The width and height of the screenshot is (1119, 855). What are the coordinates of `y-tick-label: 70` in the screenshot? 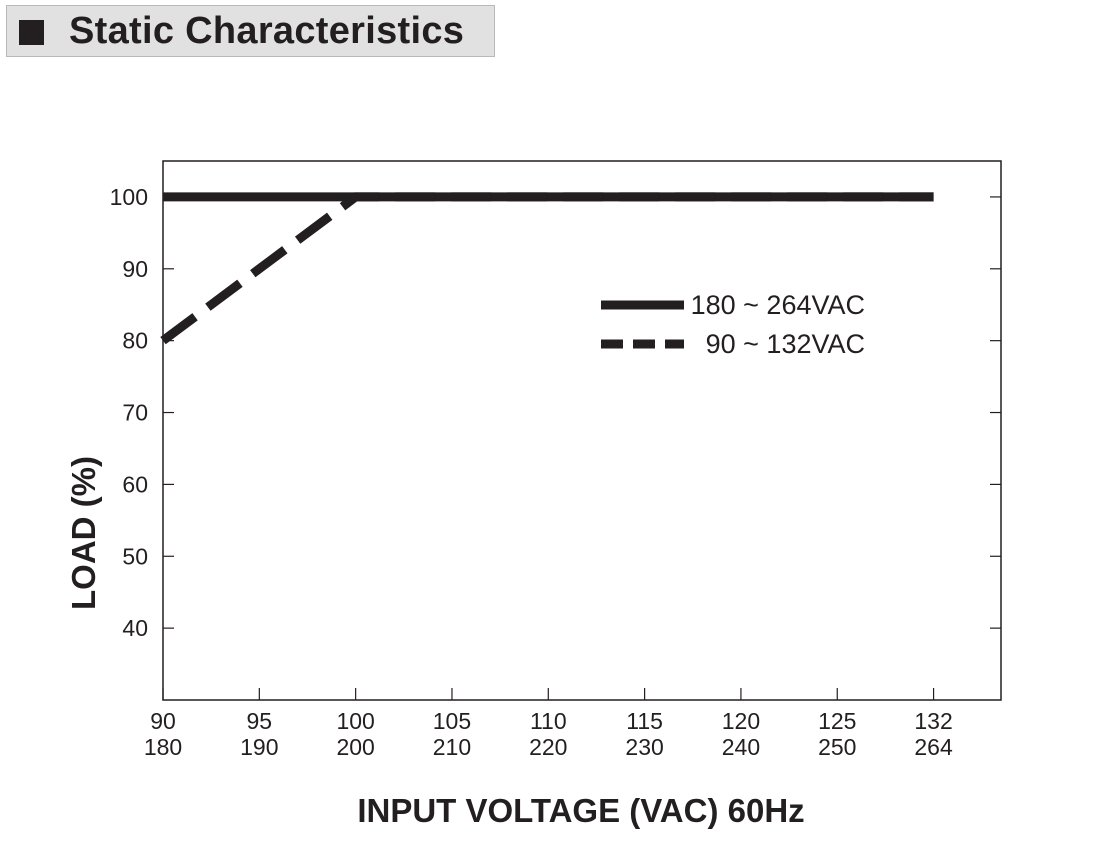 It's located at (135, 413).